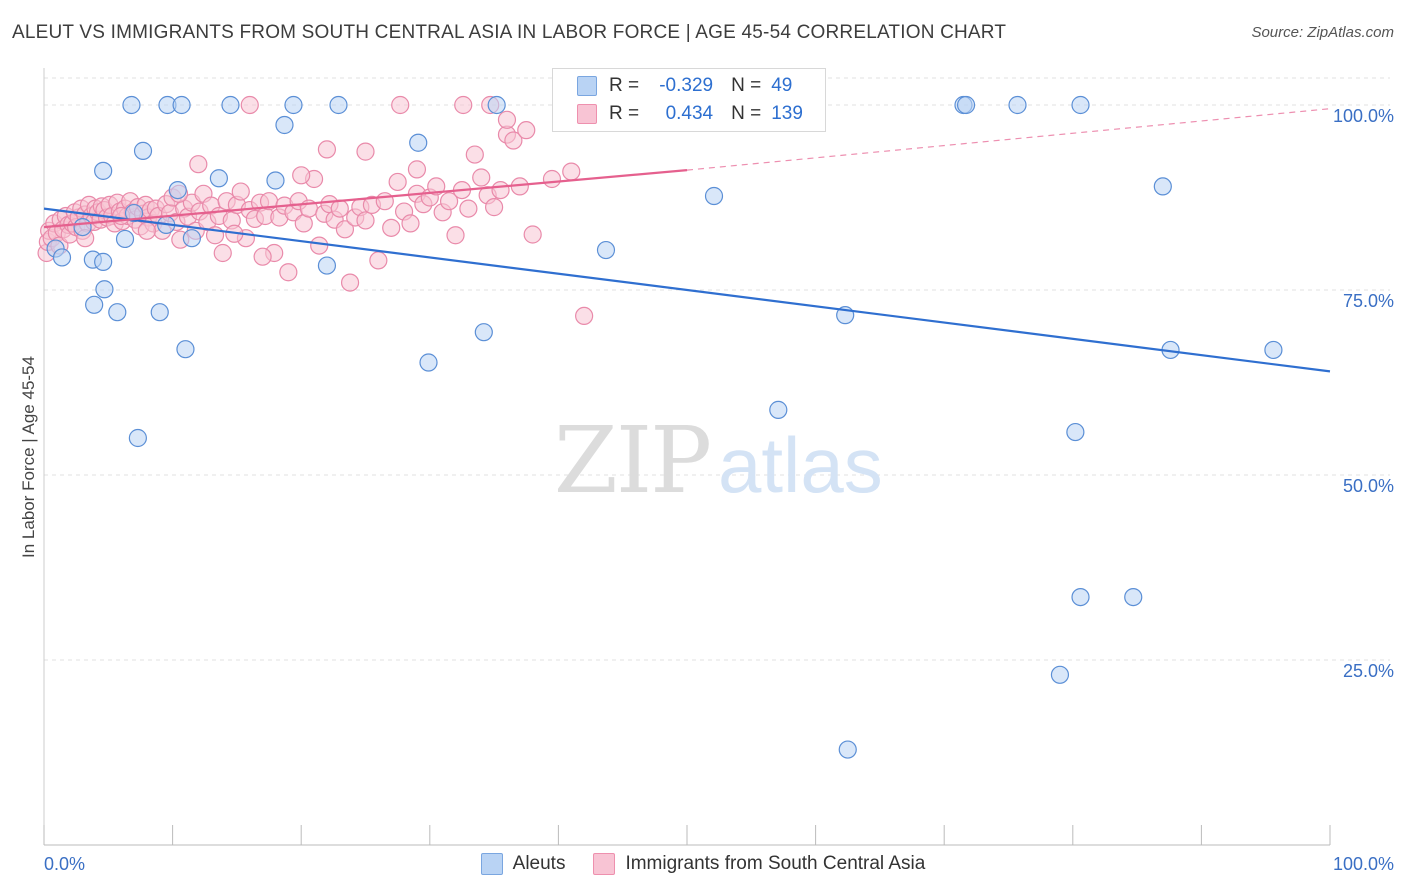 This screenshot has width=1406, height=892. Describe the element at coordinates (604, 864) in the screenshot. I see `legend-swatch-pink` at that location.